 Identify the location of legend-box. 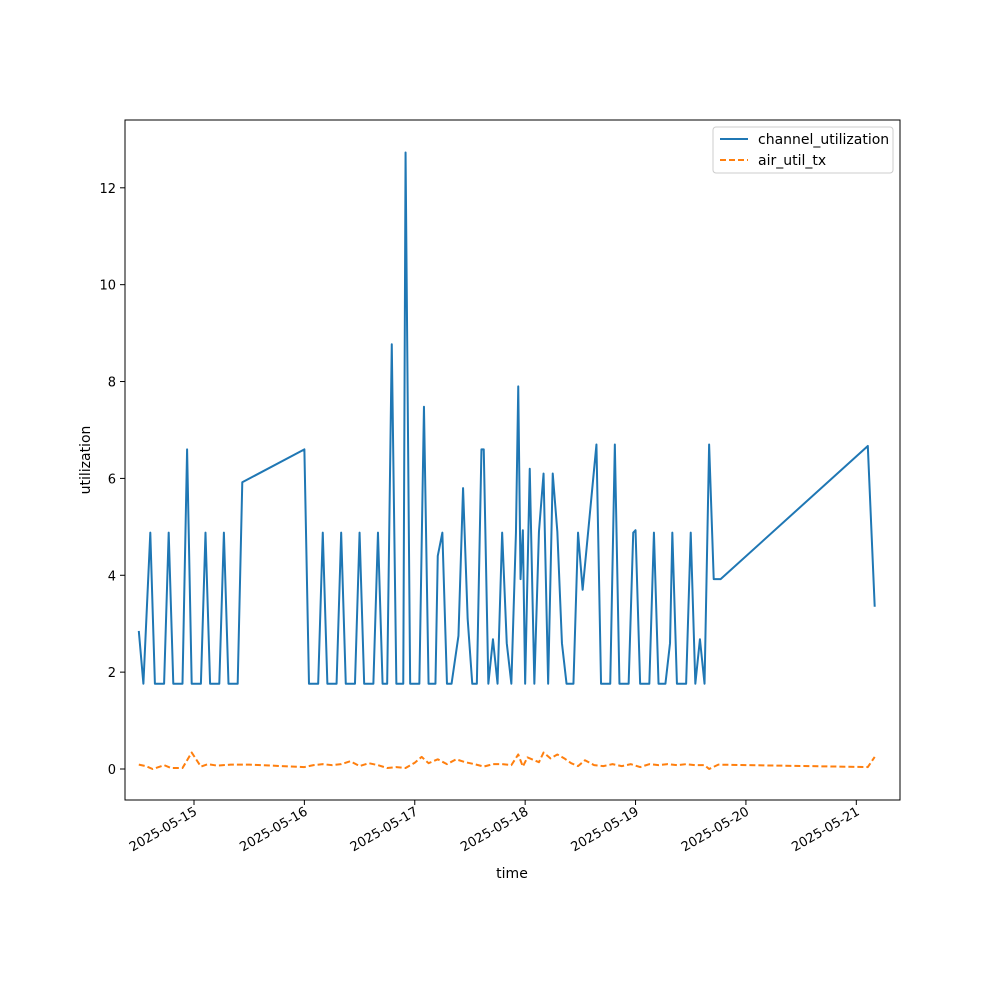
(803, 150).